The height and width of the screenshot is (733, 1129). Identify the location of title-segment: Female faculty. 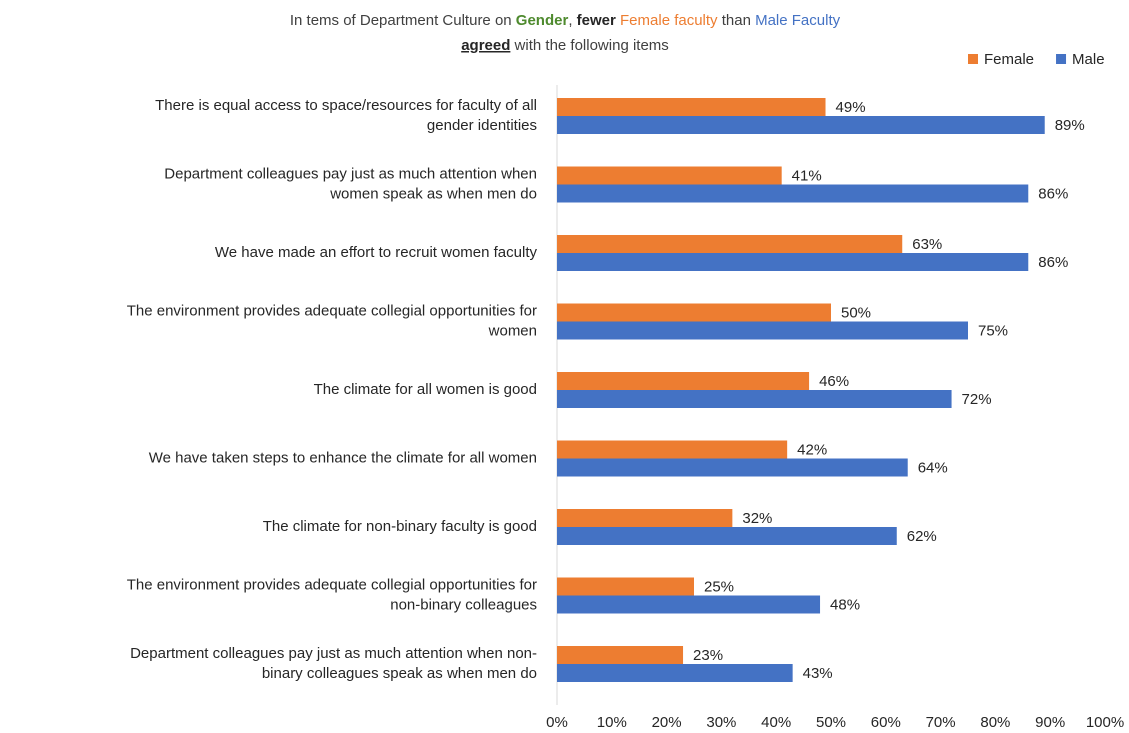
(669, 20).